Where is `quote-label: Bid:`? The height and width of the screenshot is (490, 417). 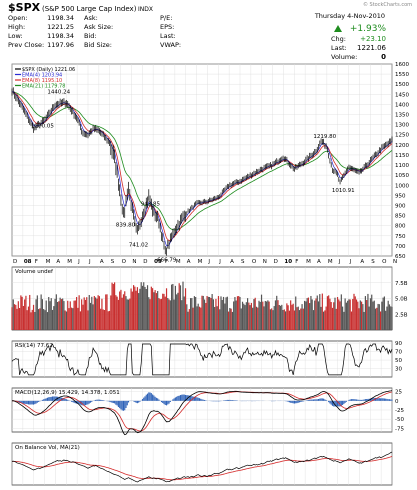 quote-label: Bid: is located at coordinates (90, 36).